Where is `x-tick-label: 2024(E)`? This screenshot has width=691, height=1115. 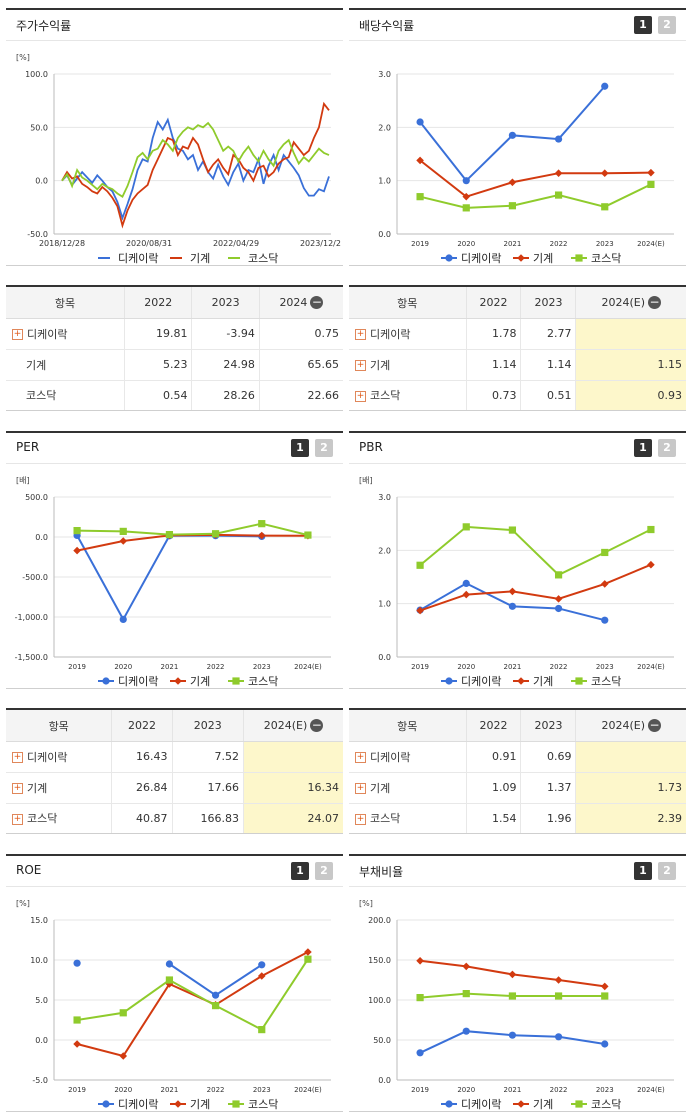 x-tick-label: 2024(E) is located at coordinates (308, 667).